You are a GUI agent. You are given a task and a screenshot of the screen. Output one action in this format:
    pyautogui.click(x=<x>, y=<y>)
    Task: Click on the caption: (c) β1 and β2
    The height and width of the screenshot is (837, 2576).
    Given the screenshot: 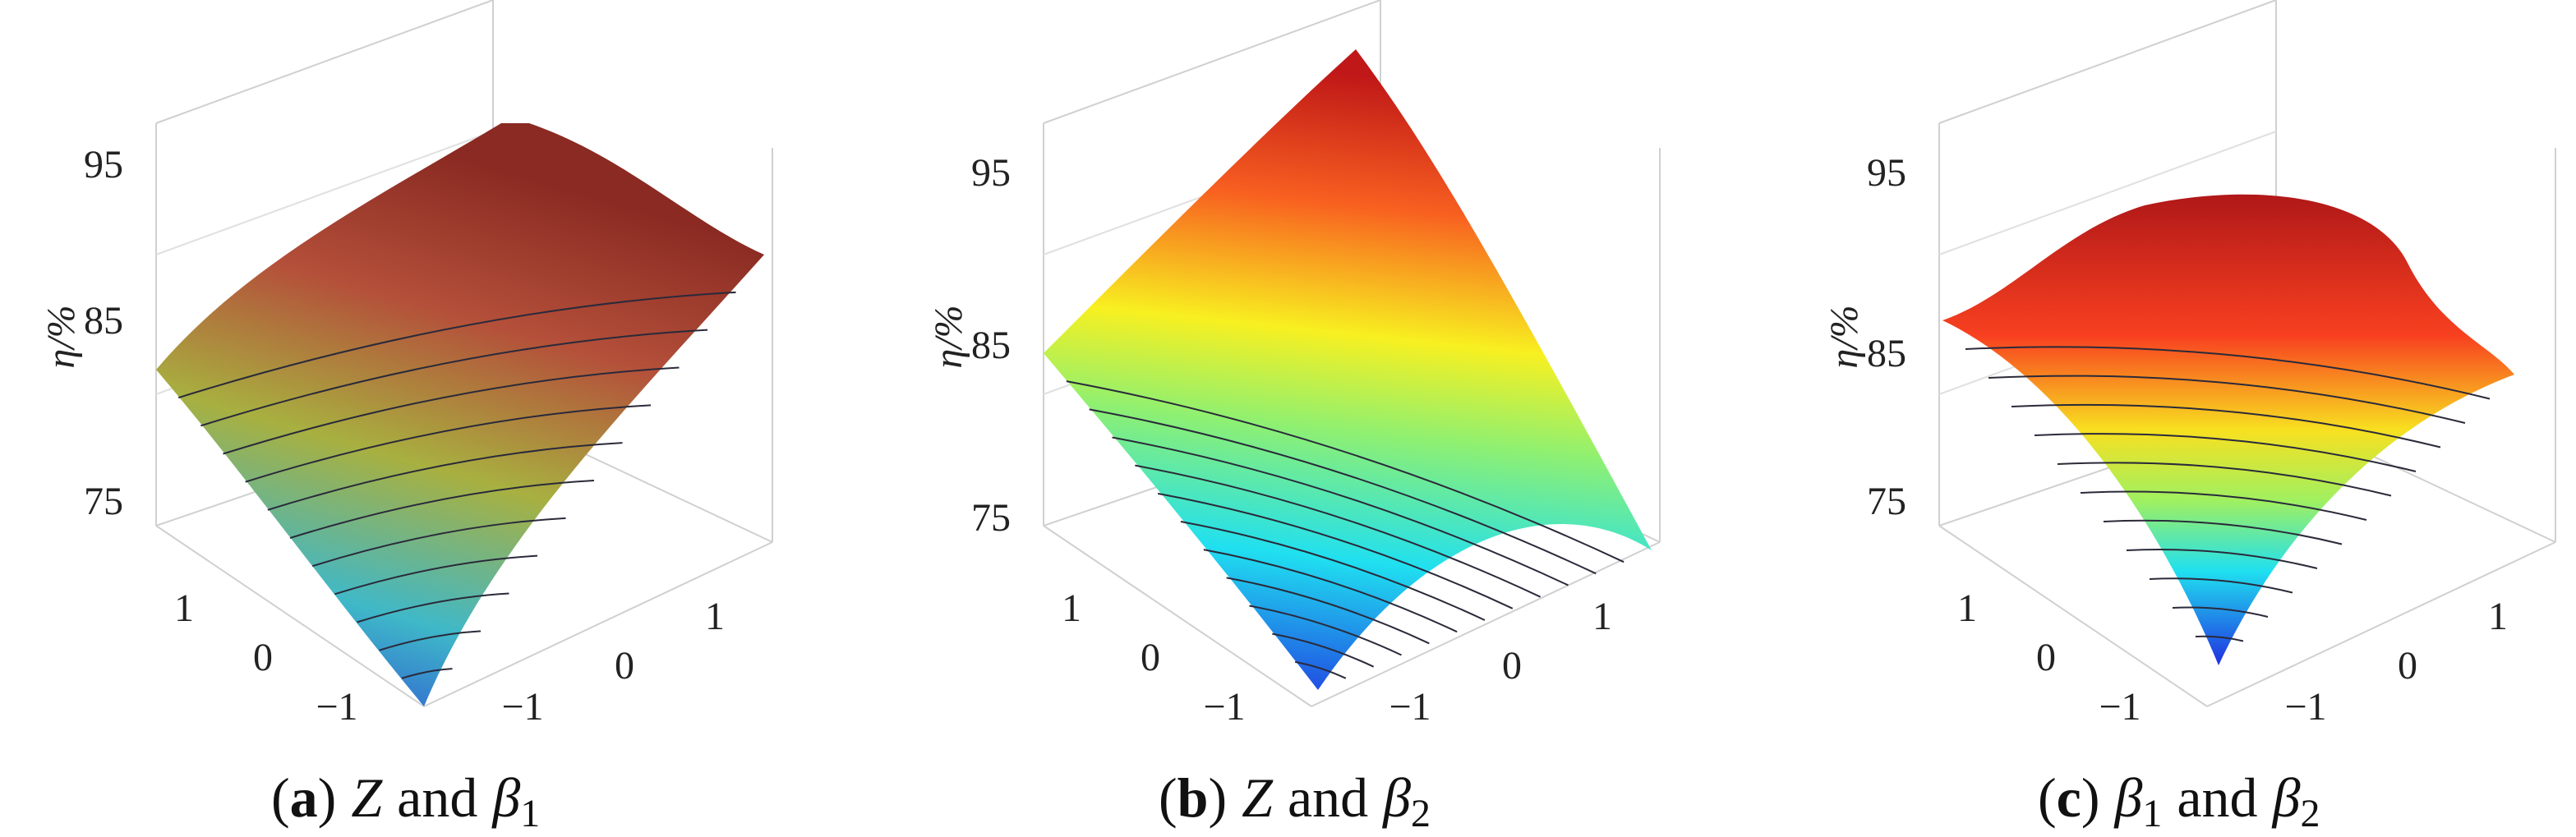 What is the action you would take?
    pyautogui.click(x=2179, y=800)
    